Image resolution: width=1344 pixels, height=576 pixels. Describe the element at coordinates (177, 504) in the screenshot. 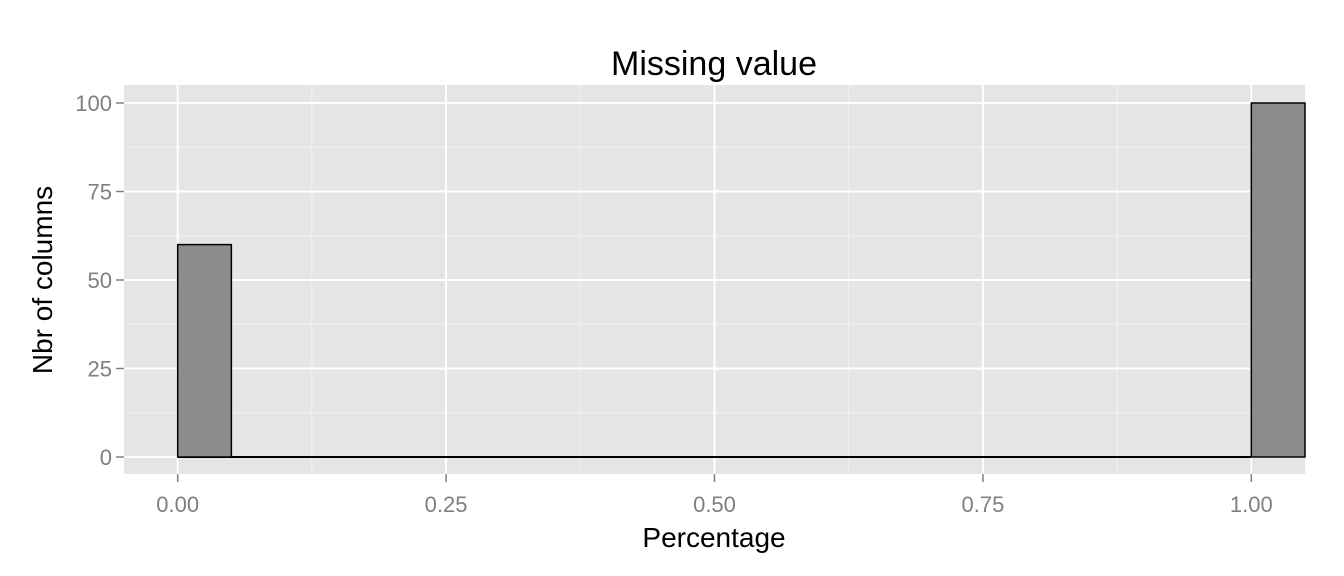

I see `x-tick-label: 0.00` at that location.